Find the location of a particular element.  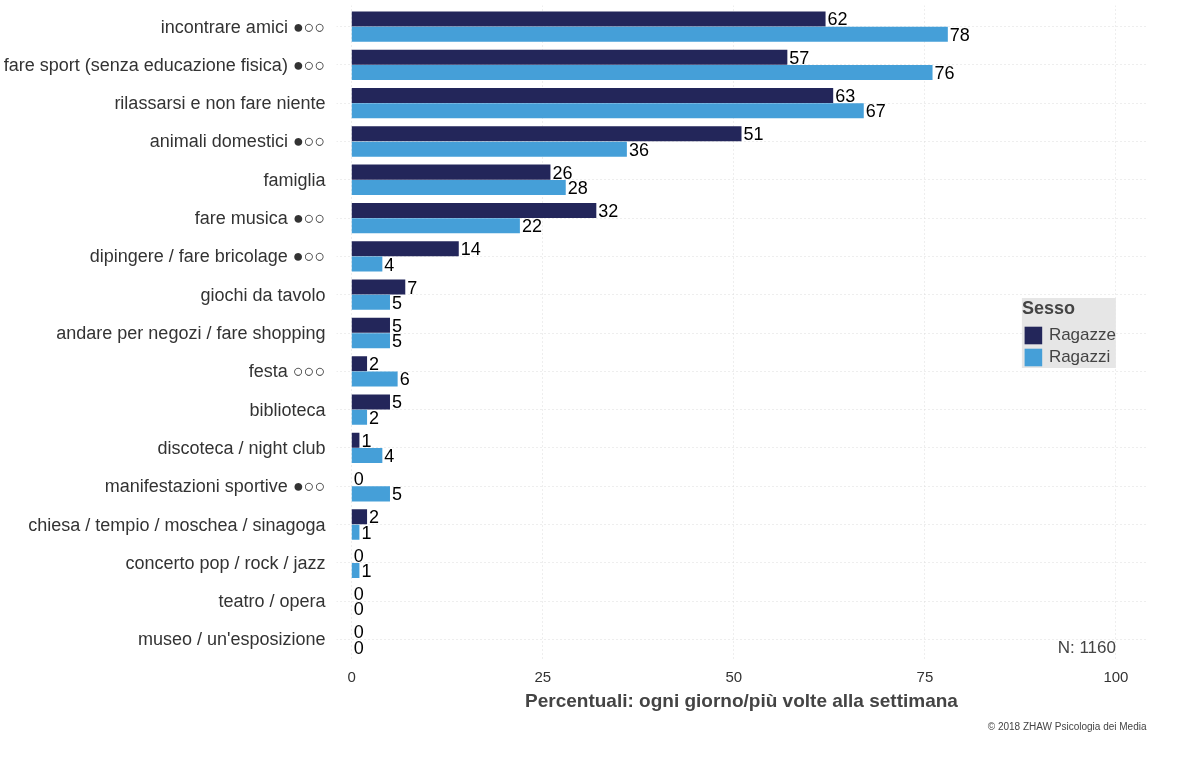

annotation: N: 1160 is located at coordinates (1086, 647).